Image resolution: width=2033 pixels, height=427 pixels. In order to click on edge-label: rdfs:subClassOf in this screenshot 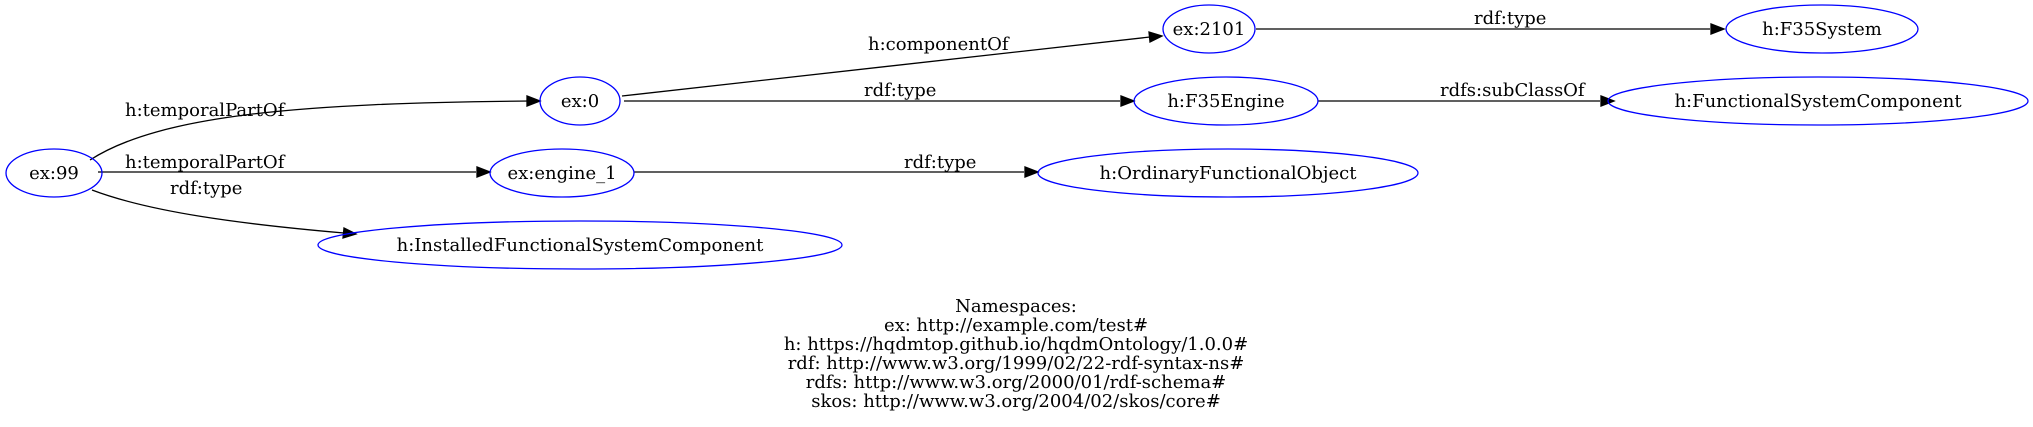, I will do `click(1513, 90)`.